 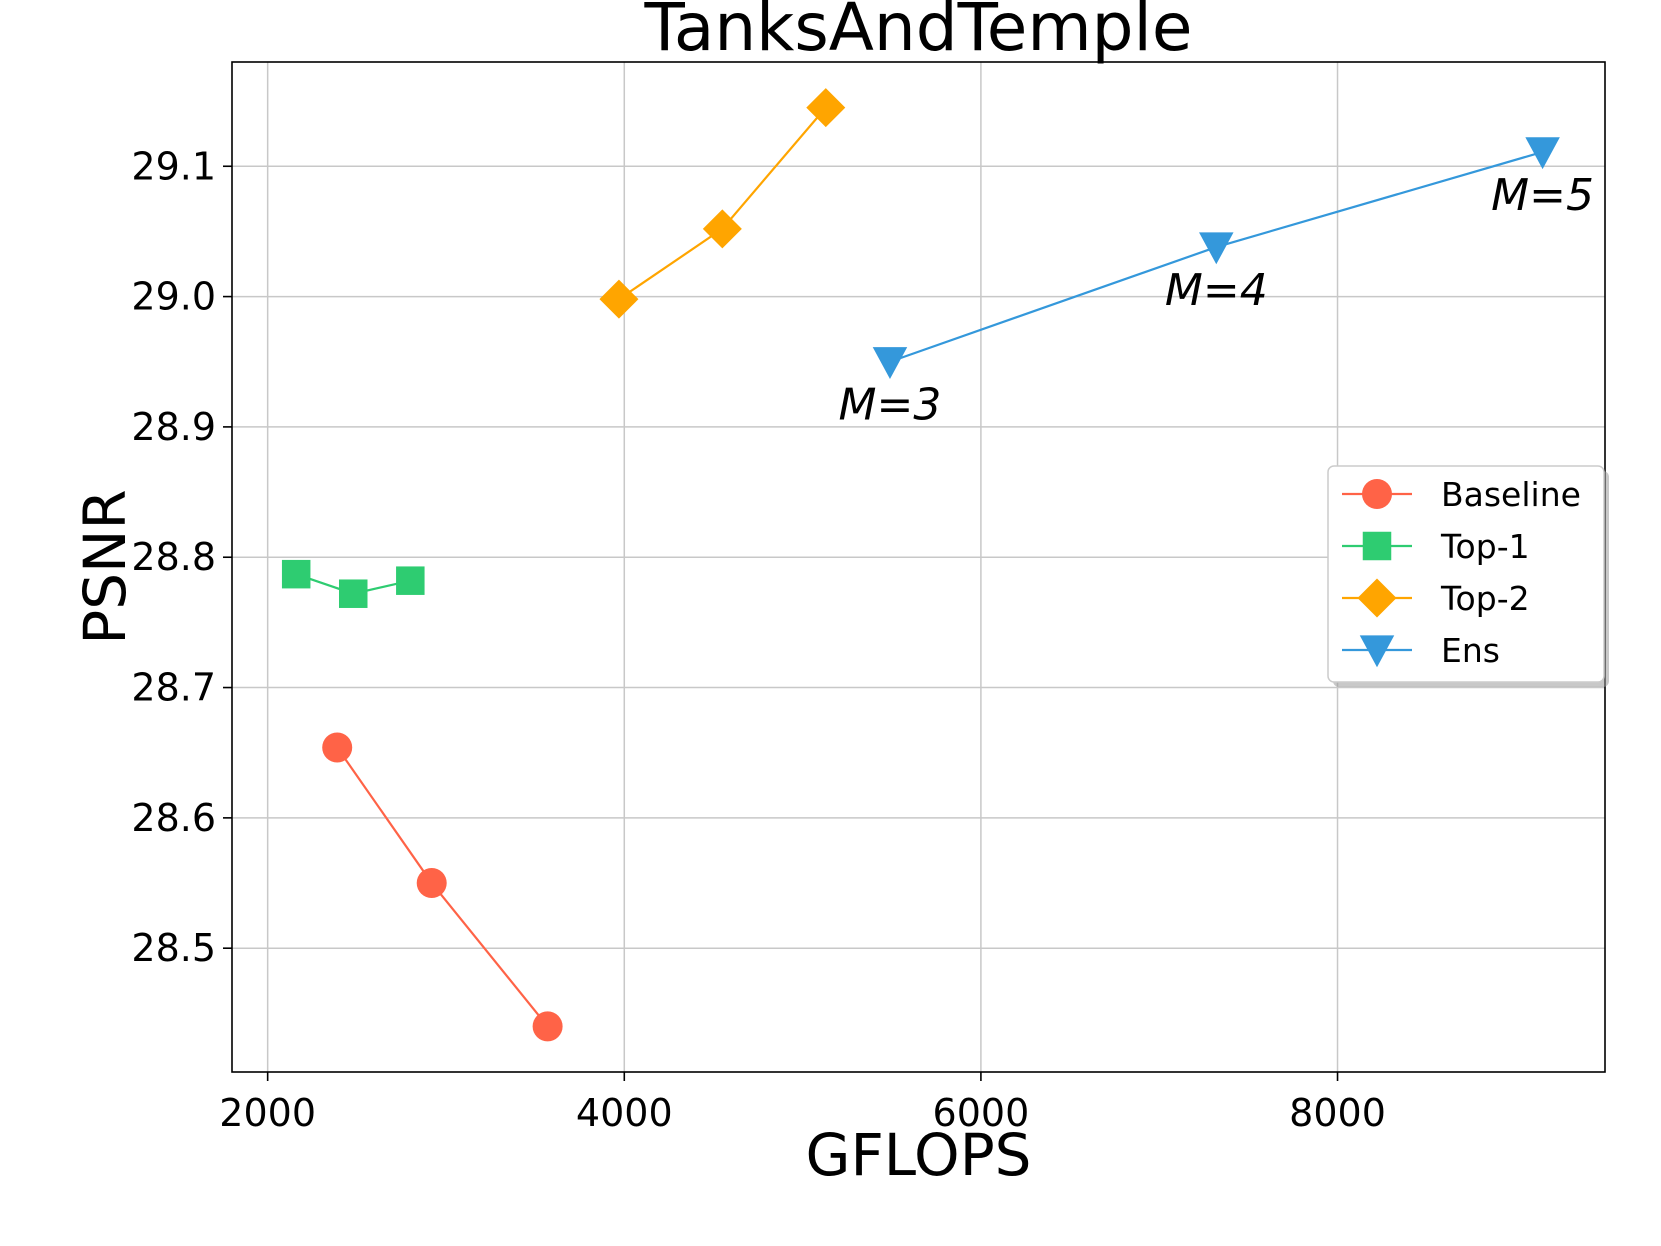 I want to click on y-tick-label: 28.9, so click(x=173, y=427).